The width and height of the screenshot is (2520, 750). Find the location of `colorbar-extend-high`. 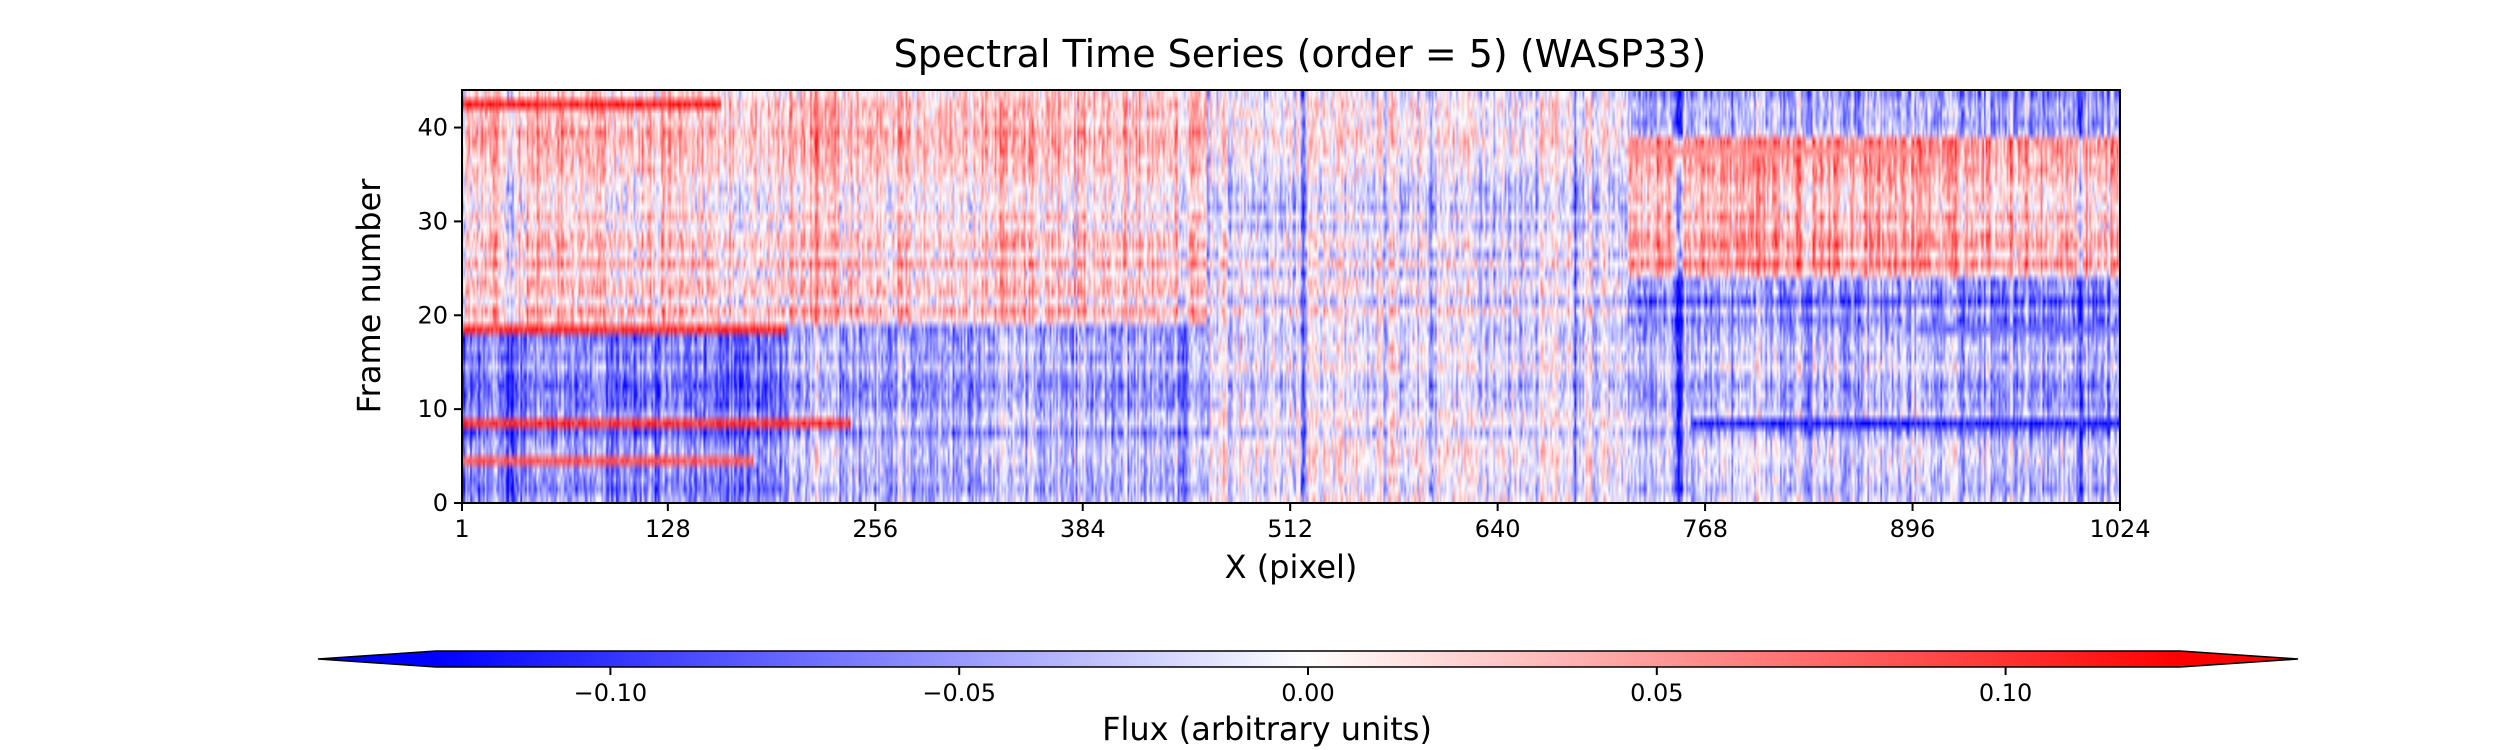

colorbar-extend-high is located at coordinates (2239, 659).